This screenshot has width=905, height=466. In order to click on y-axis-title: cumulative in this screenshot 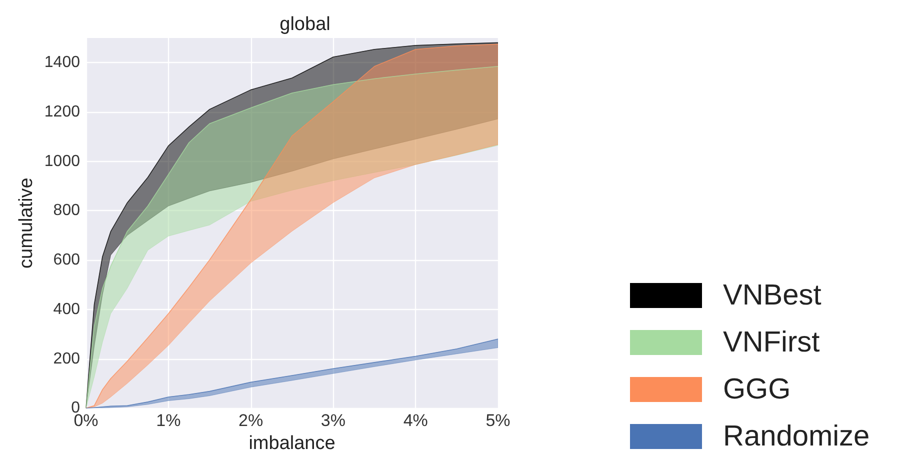, I will do `click(26, 223)`.